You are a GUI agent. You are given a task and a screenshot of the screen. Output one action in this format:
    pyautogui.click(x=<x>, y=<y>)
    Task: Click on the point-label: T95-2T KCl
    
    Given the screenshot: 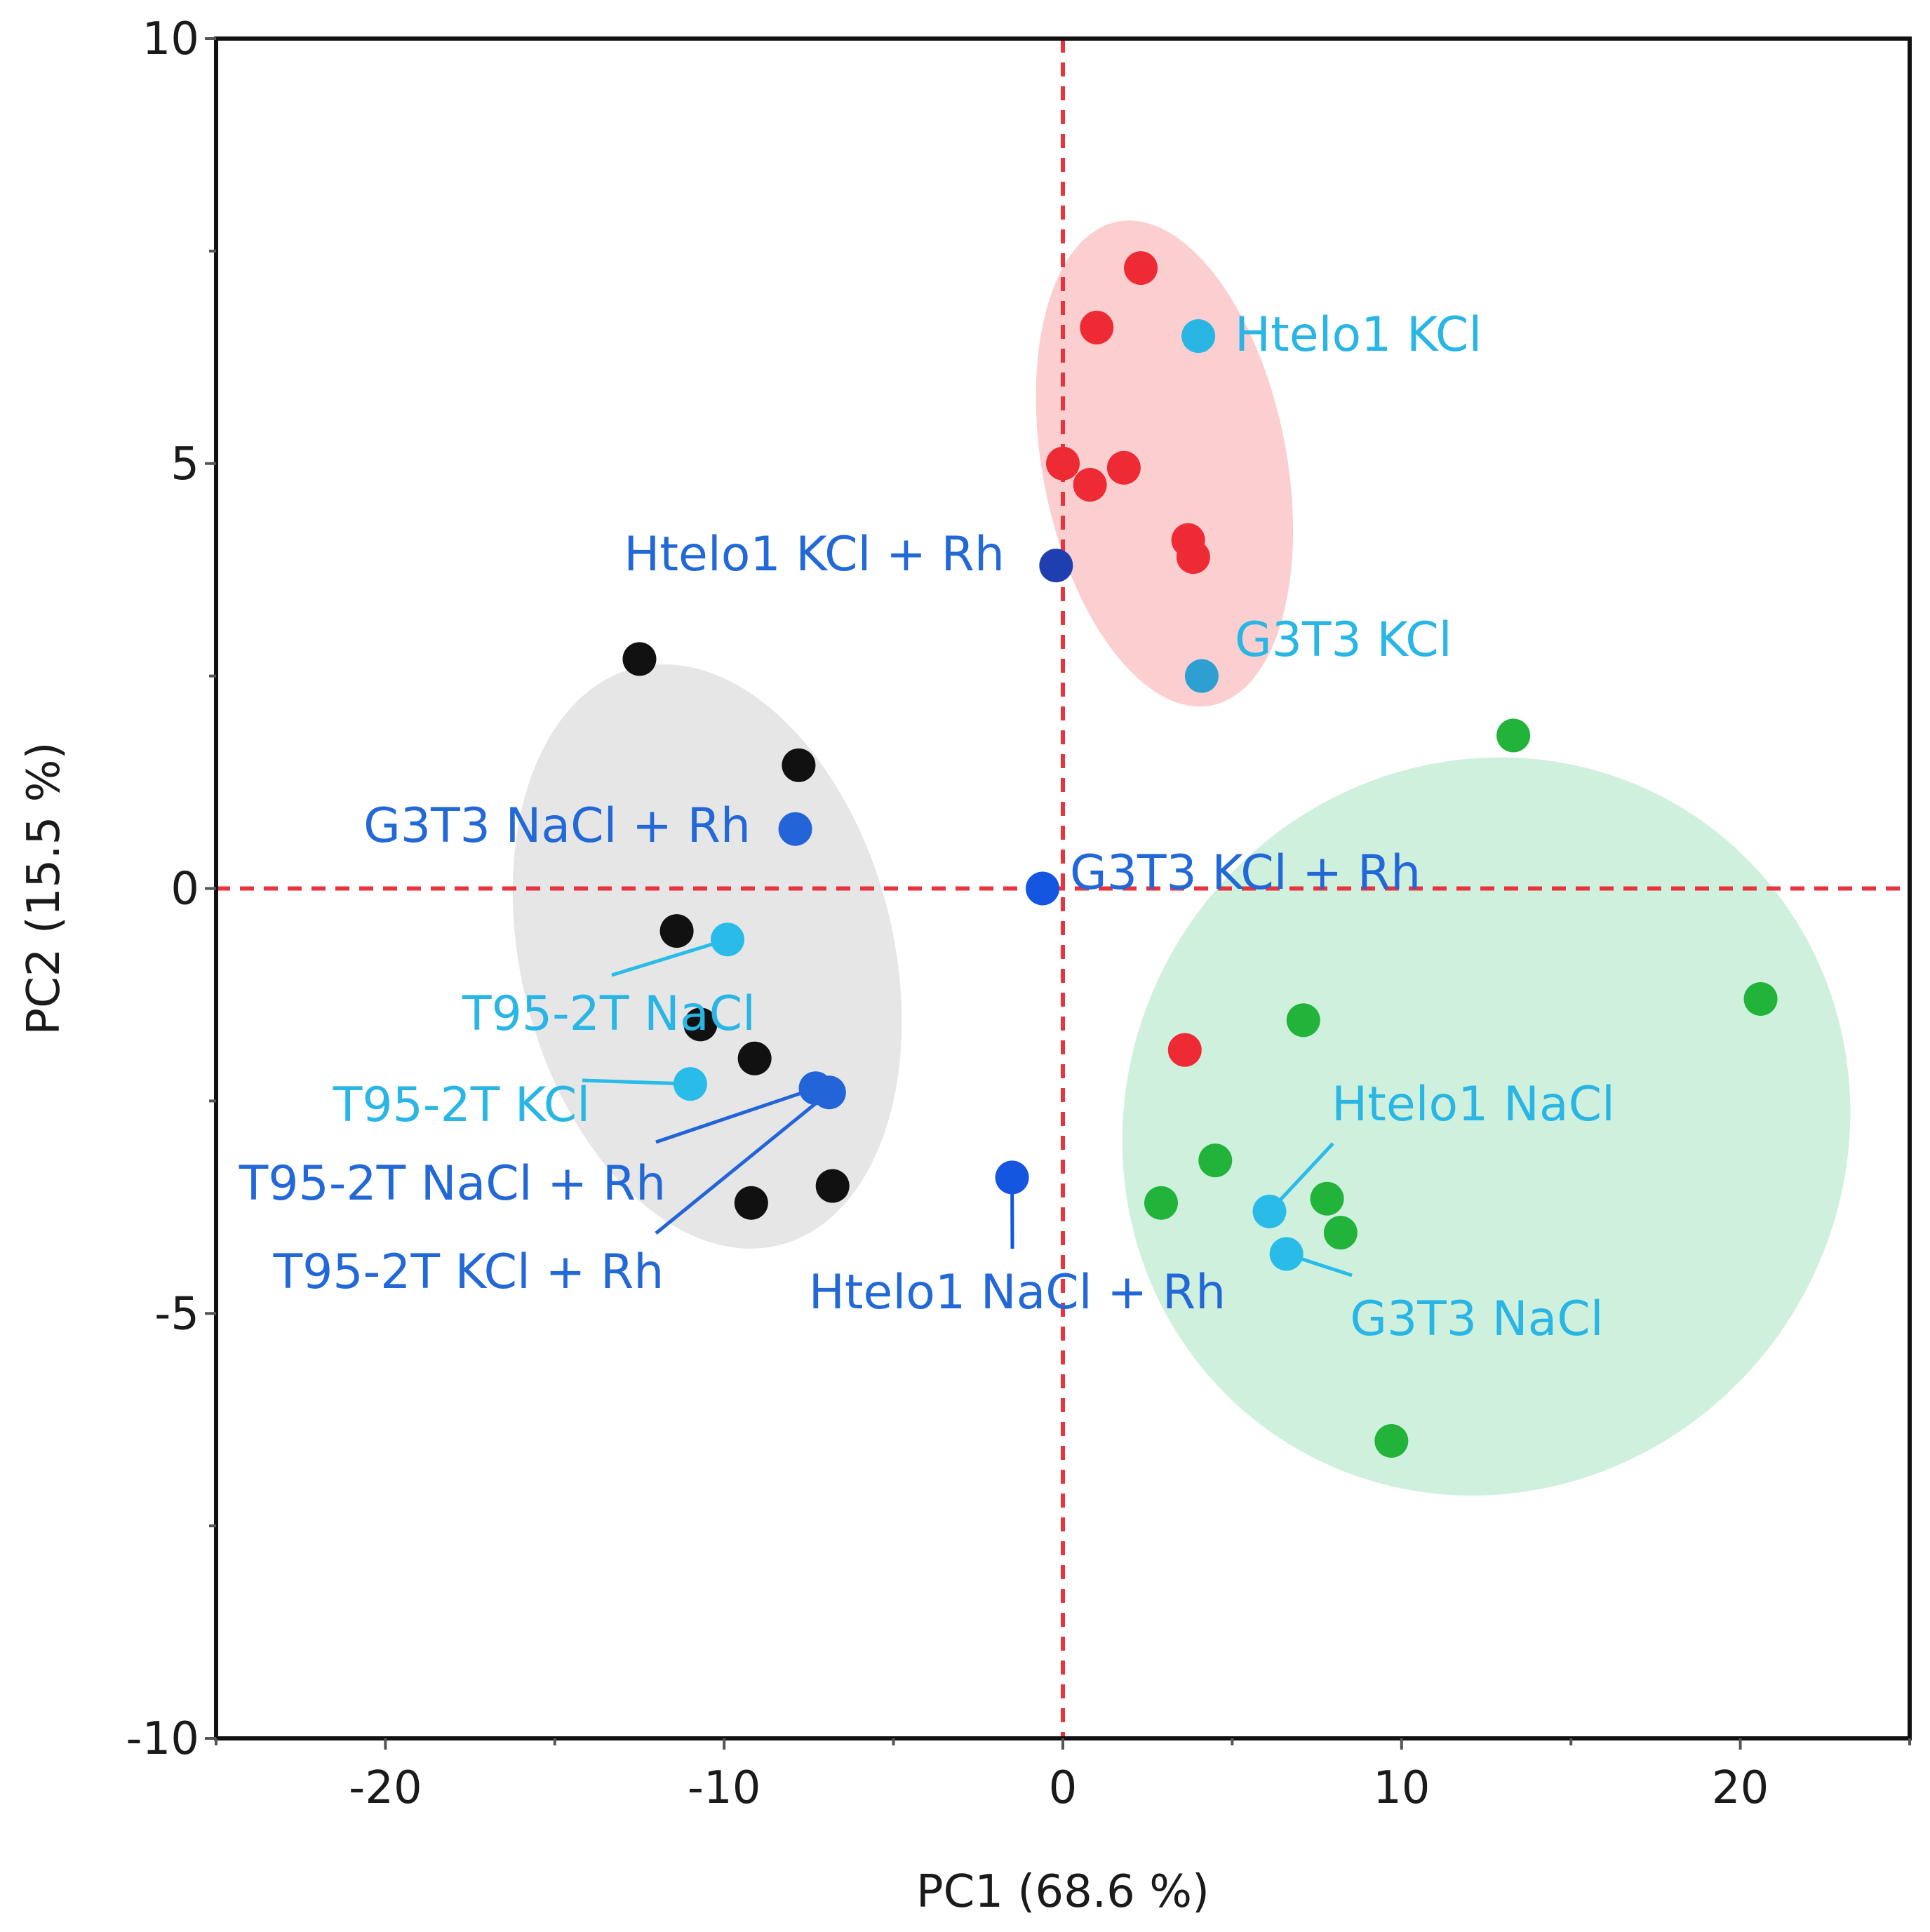 What is the action you would take?
    pyautogui.click(x=461, y=1105)
    